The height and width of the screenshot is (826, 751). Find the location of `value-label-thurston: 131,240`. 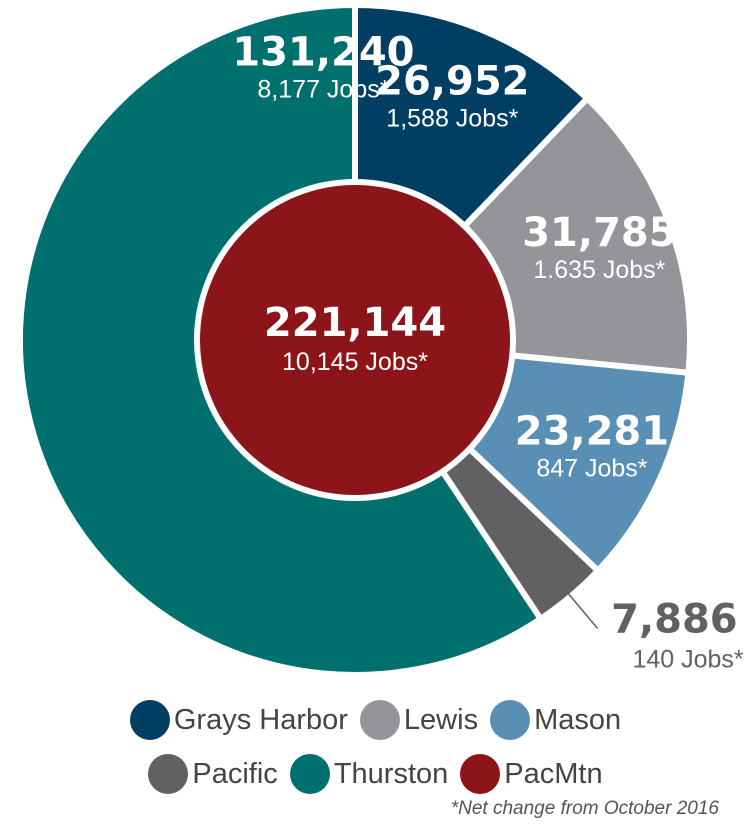

value-label-thurston: 131,240 is located at coordinates (323, 52).